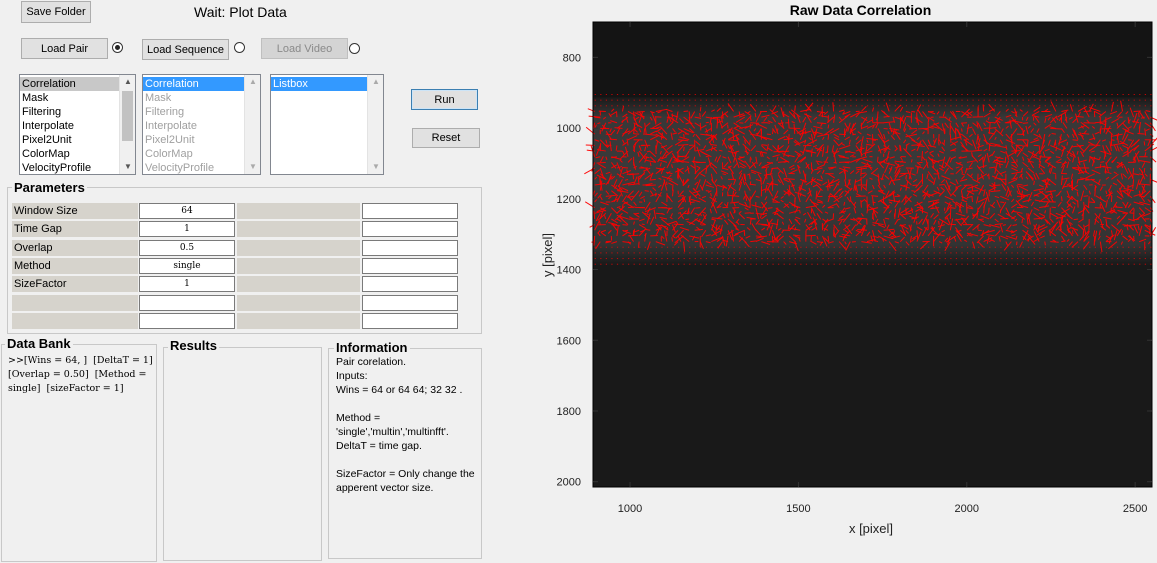 This screenshot has width=1157, height=563. I want to click on param-value-field: 0.5, so click(187, 247).